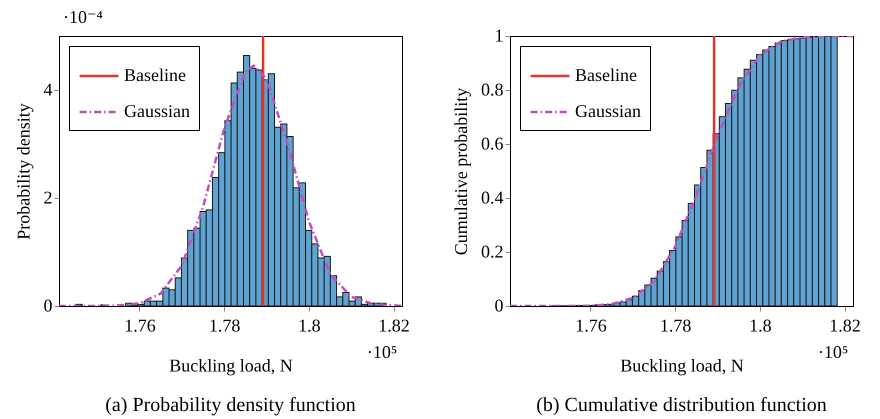 The height and width of the screenshot is (419, 880). Describe the element at coordinates (681, 405) in the screenshot. I see `text: (b) Cumulative distribution function` at that location.